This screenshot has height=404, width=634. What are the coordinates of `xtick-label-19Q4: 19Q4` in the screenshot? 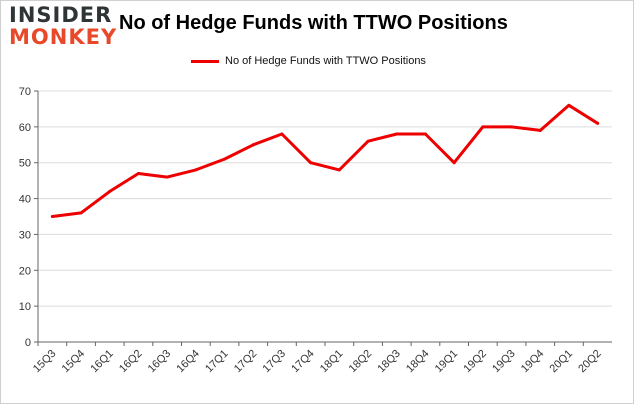 It's located at (533, 362).